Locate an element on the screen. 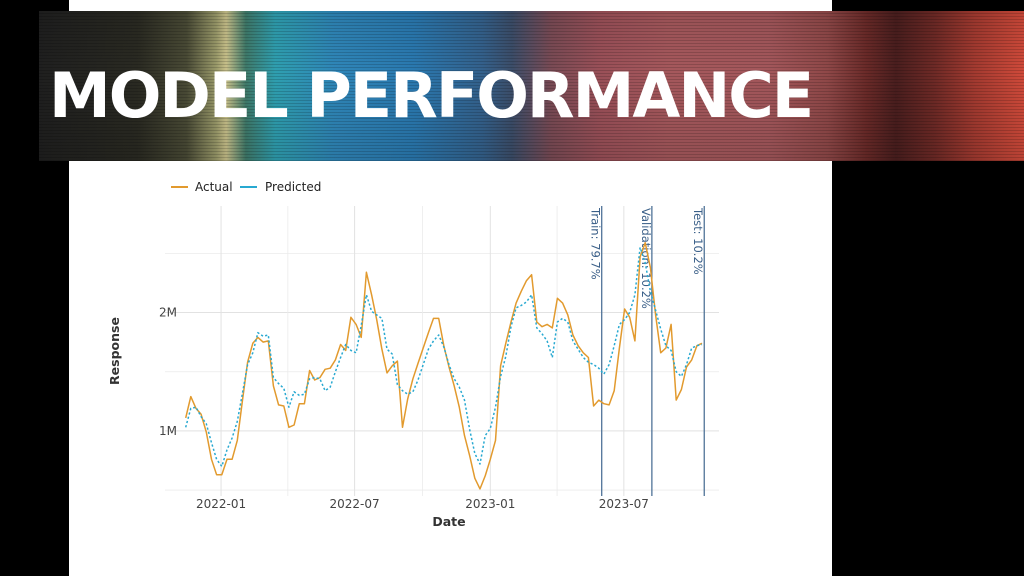 This screenshot has width=1024, height=576. x-tick-label: 2022-01 is located at coordinates (221, 504).